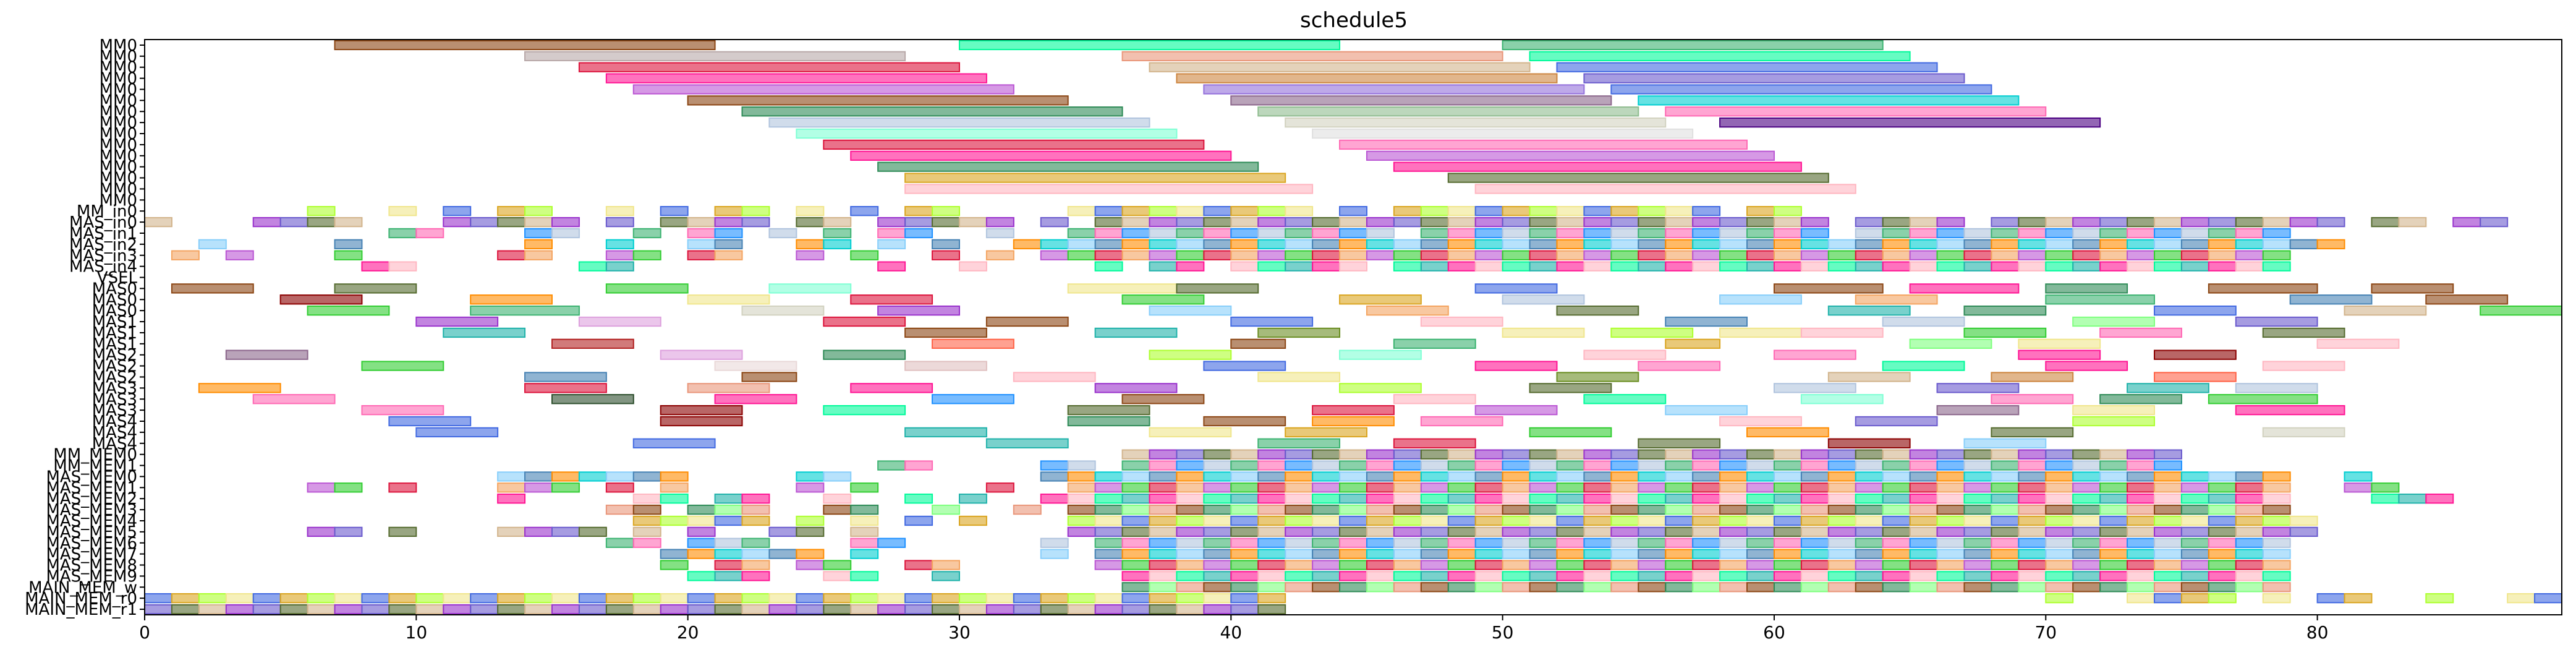  Describe the element at coordinates (107, 211) in the screenshot. I see `y-tick-label: MM_in0` at that location.